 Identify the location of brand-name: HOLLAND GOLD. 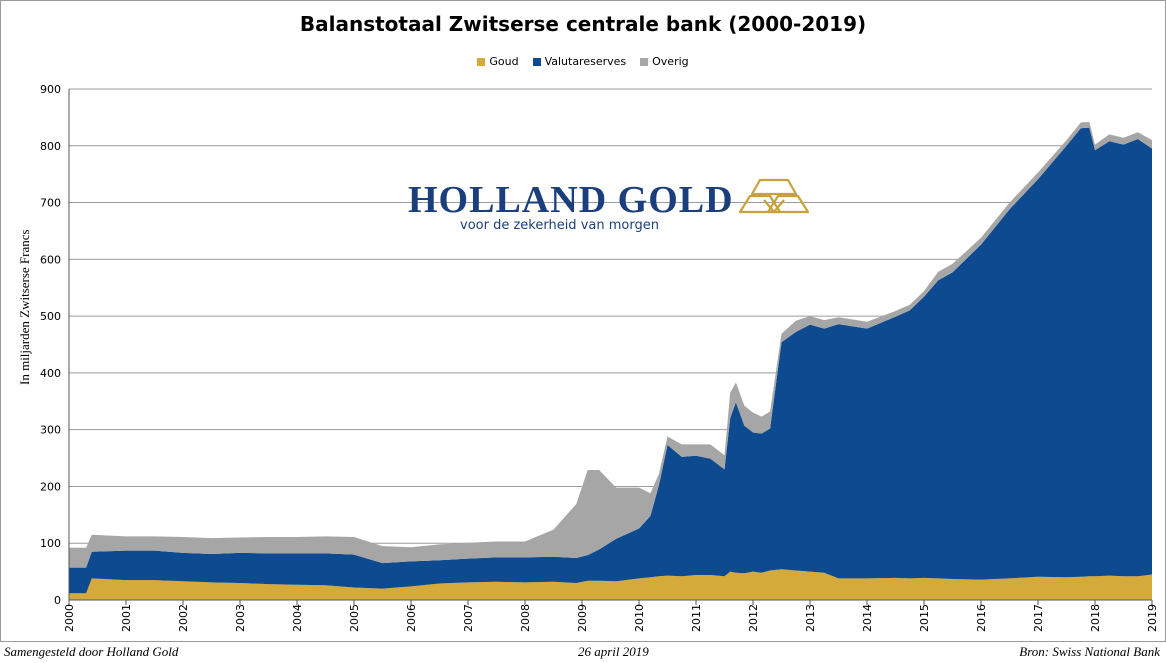
(571, 200).